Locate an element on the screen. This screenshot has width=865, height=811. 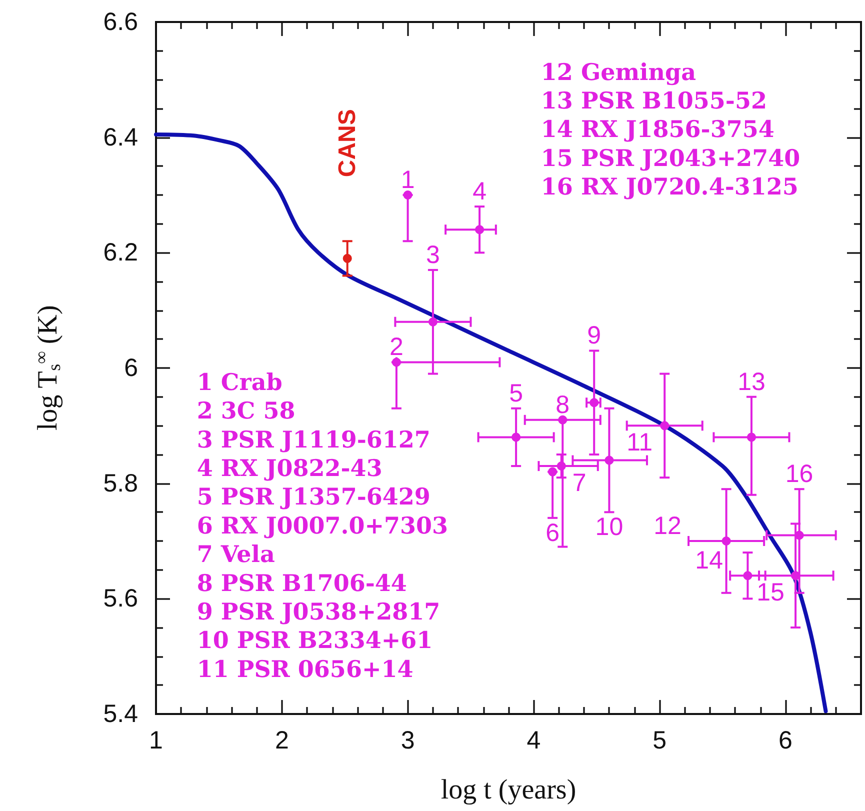
annotation: 4 is located at coordinates (479, 192).